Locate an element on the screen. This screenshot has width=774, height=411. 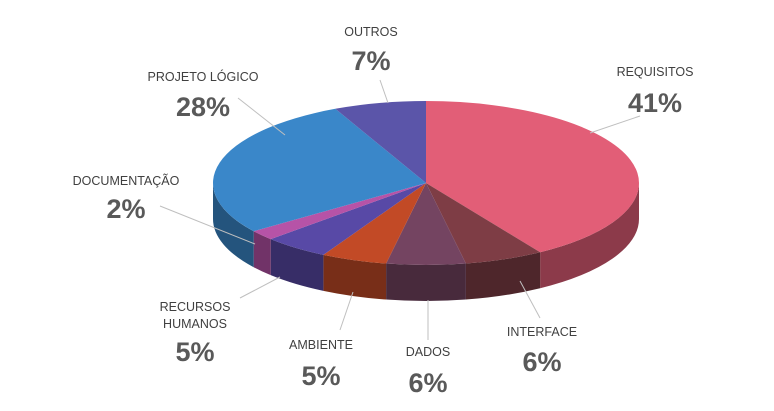
percent-label-requisitos: 41% is located at coordinates (655, 103).